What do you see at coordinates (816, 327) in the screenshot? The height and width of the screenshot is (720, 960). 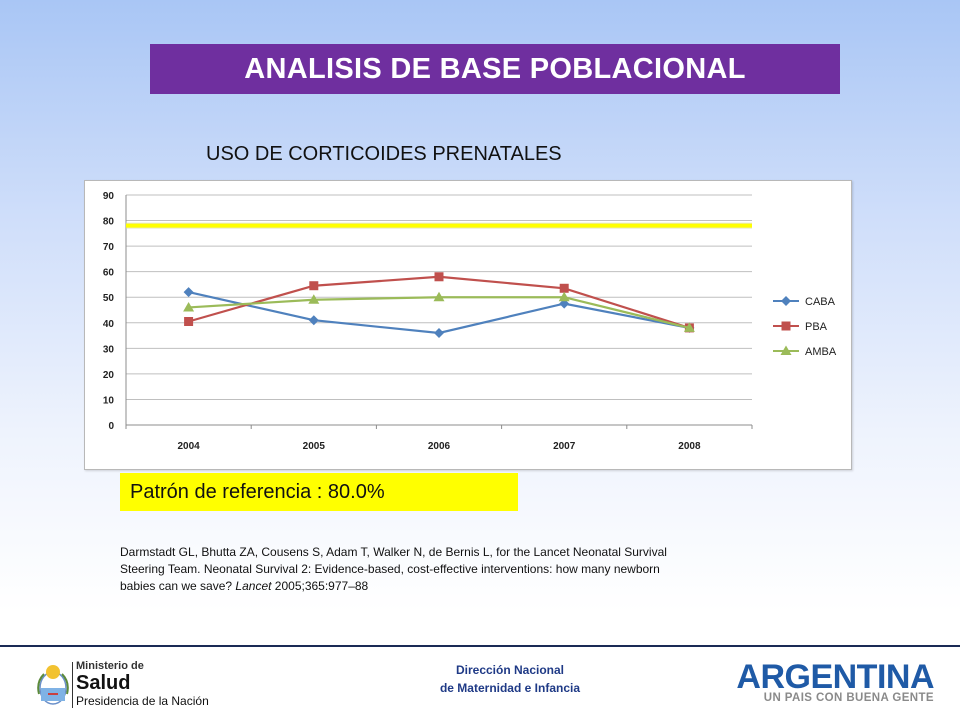 I see `legend-label-pba: PBA` at bounding box center [816, 327].